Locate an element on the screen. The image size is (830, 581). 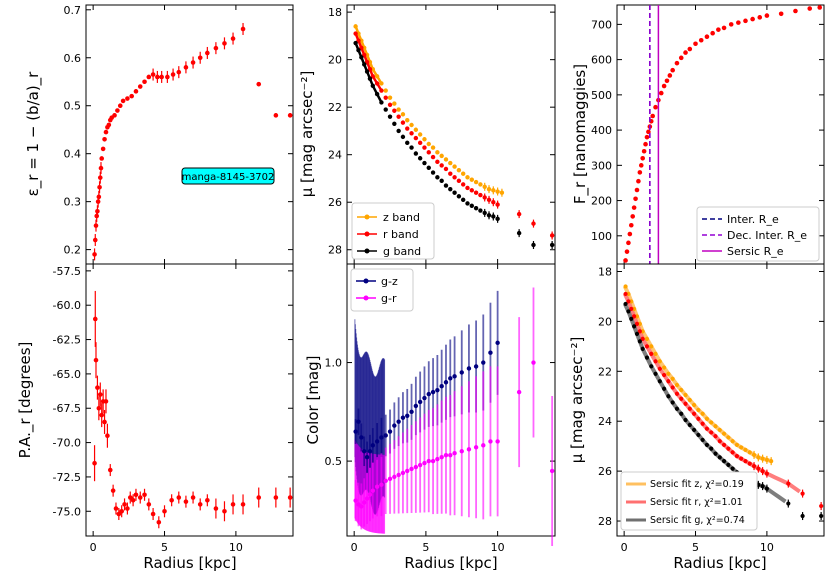
xtick-label: 0 is located at coordinates (93, 547).